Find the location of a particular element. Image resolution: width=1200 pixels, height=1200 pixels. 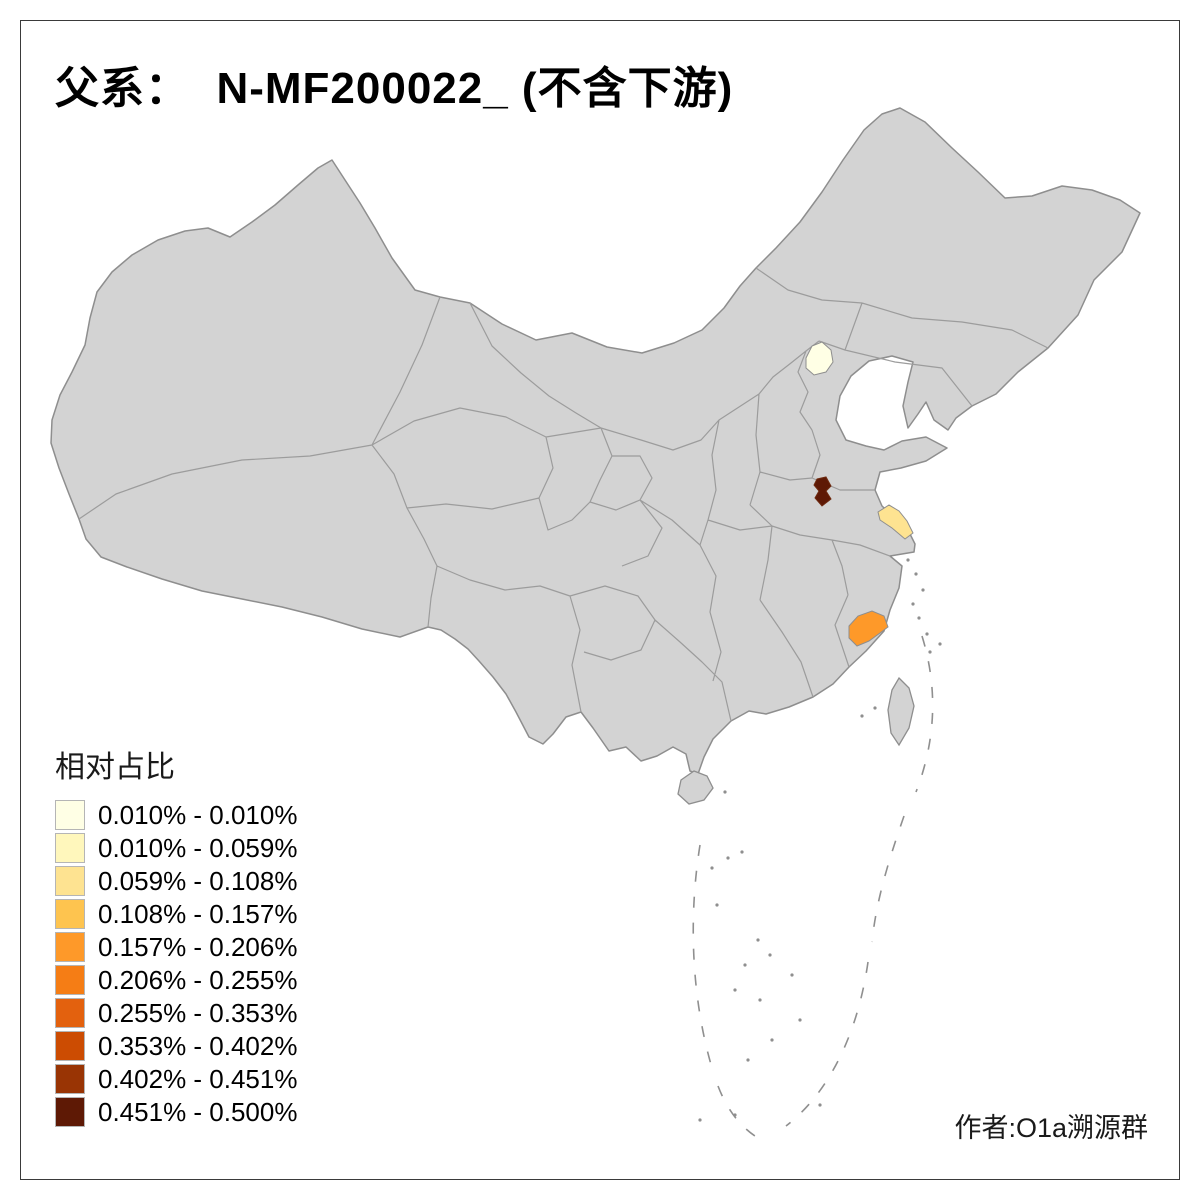

region-beijing is located at coordinates (819, 358).